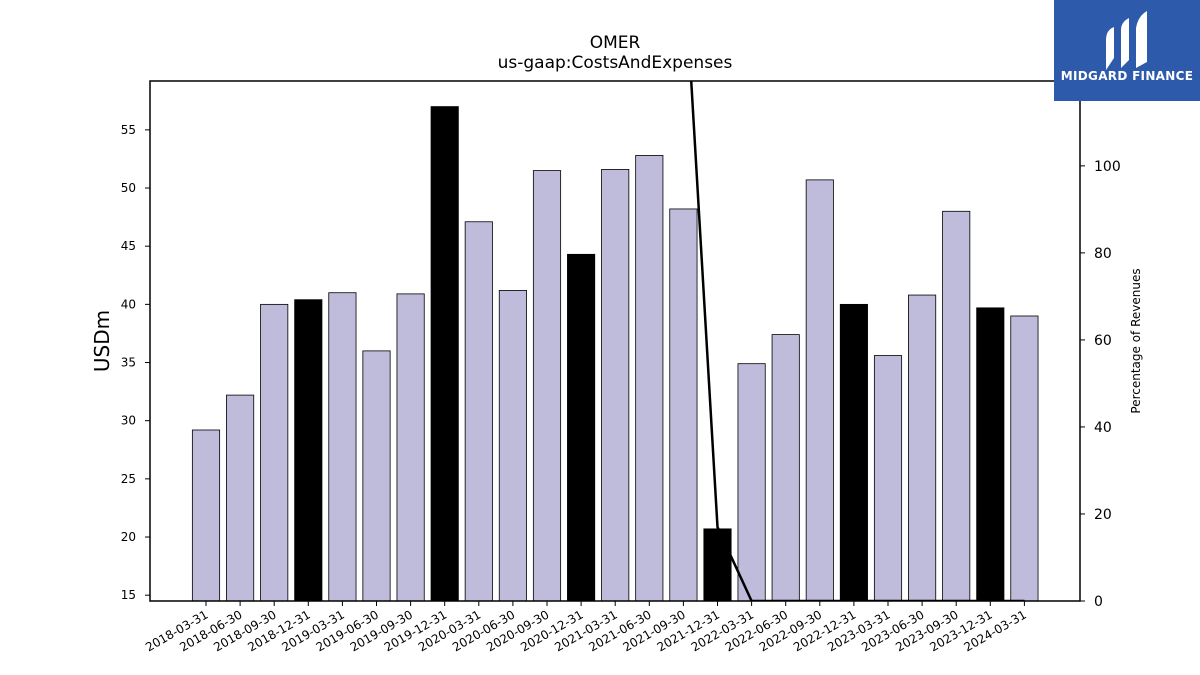 This screenshot has height=675, width=1200. I want to click on logo-text: MIDGARD FINANCE, so click(1127, 76).